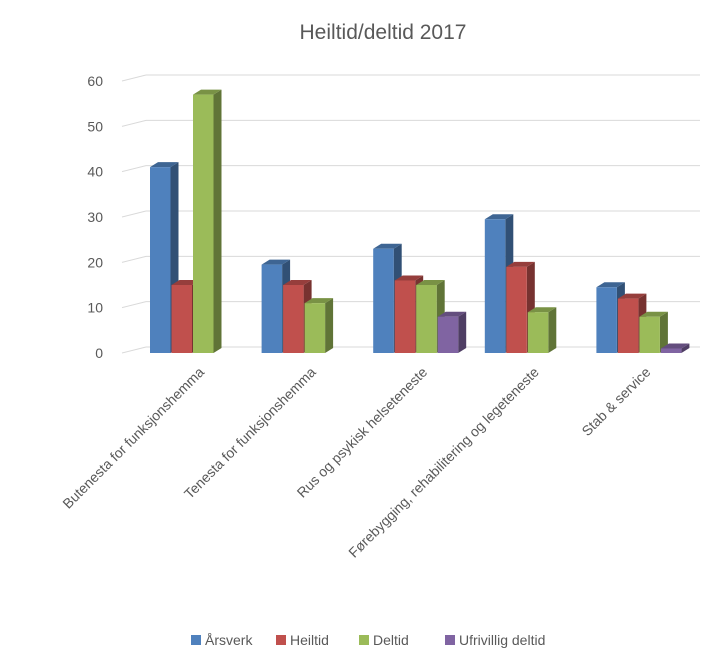  I want to click on y-tick-label: 20, so click(95, 262).